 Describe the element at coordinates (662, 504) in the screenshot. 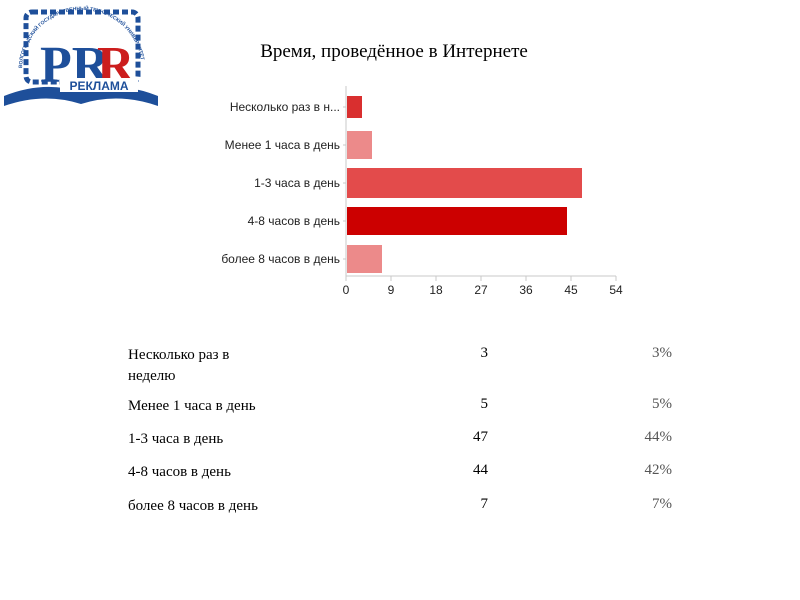

I see `row-percent-5: 7%` at that location.